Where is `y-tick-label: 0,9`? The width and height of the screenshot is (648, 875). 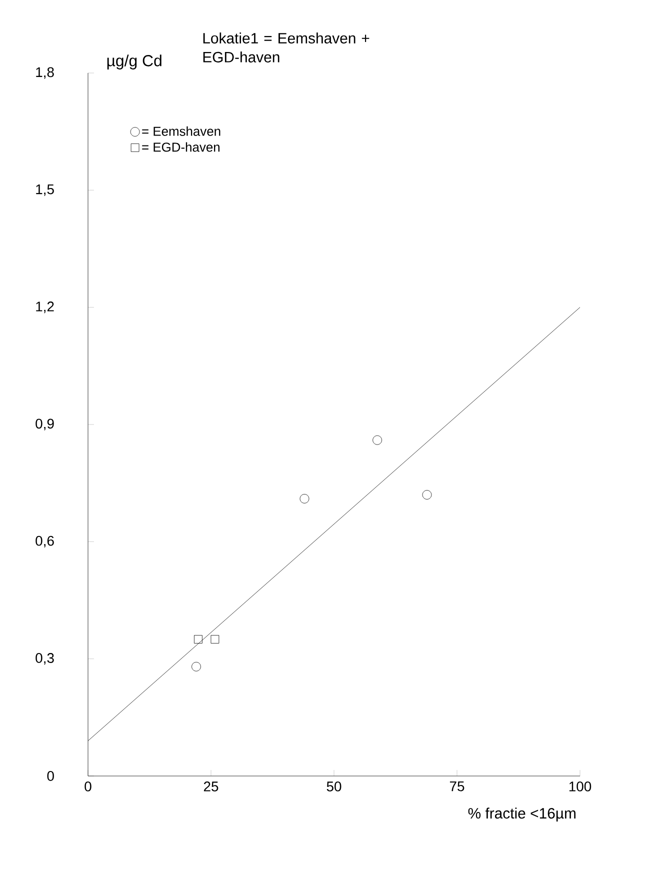 y-tick-label: 0,9 is located at coordinates (45, 424).